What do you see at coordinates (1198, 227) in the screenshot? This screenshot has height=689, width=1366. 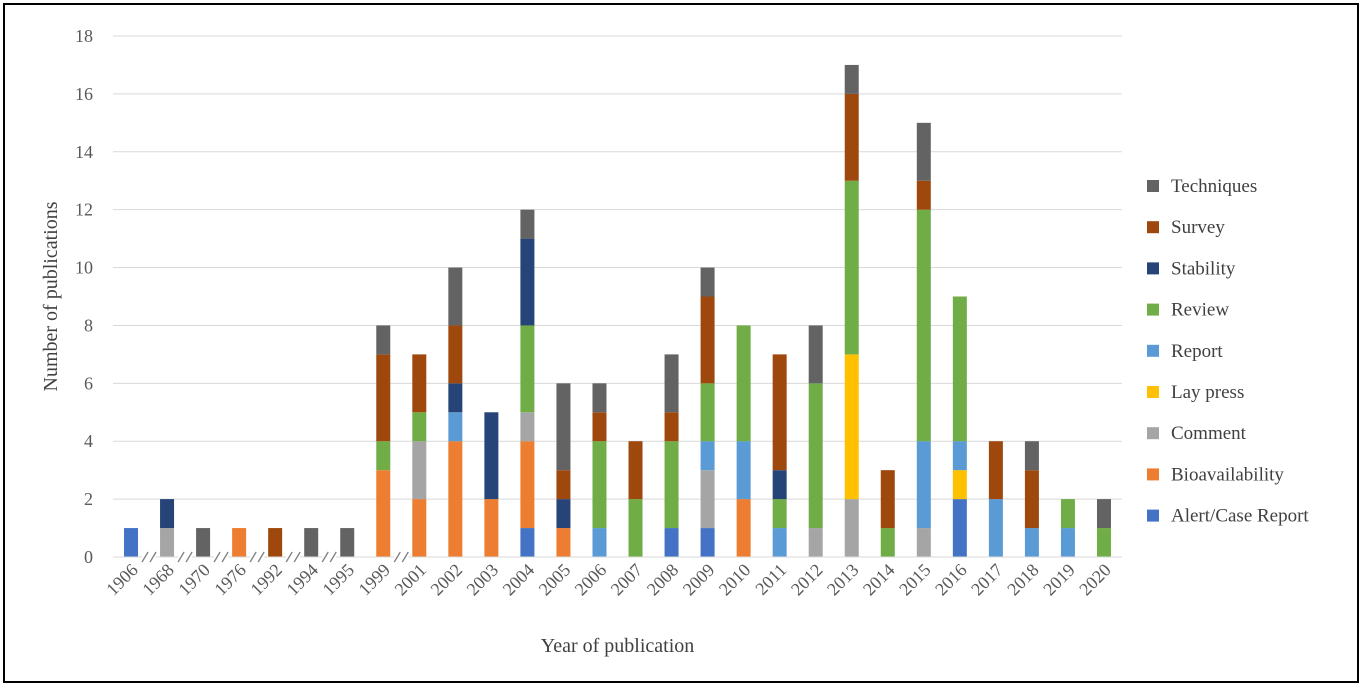 I see `legend-label: Survey` at bounding box center [1198, 227].